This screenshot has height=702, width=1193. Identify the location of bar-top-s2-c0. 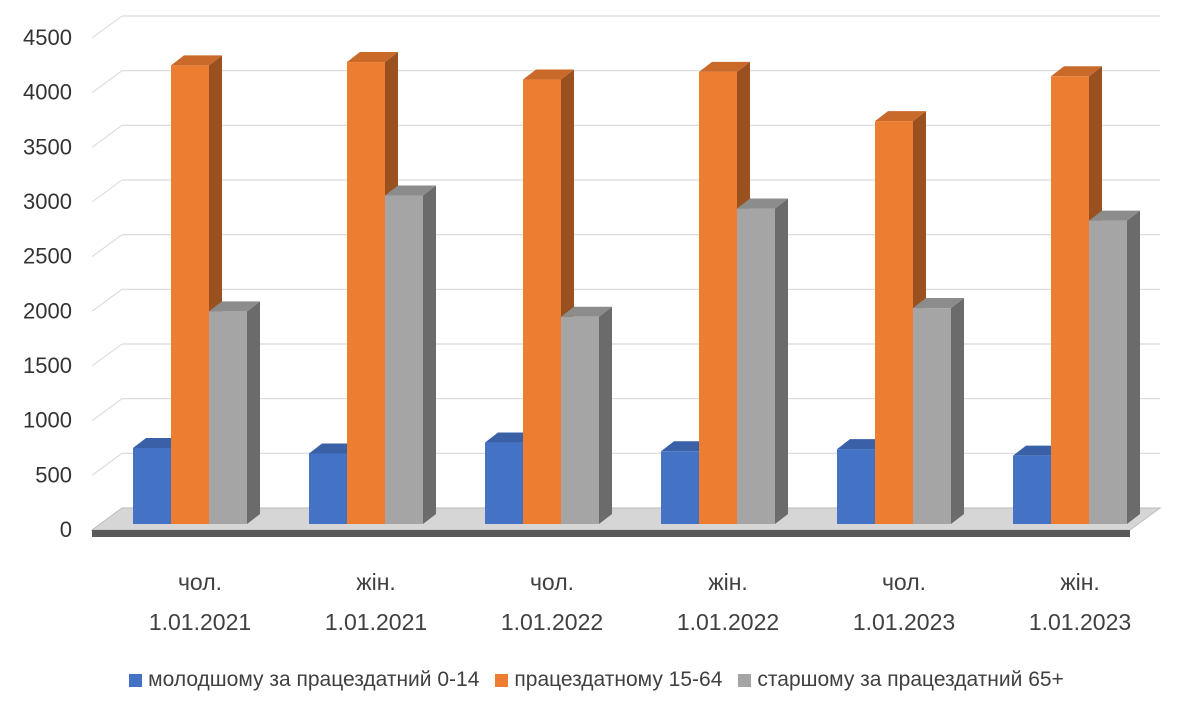
(234, 306).